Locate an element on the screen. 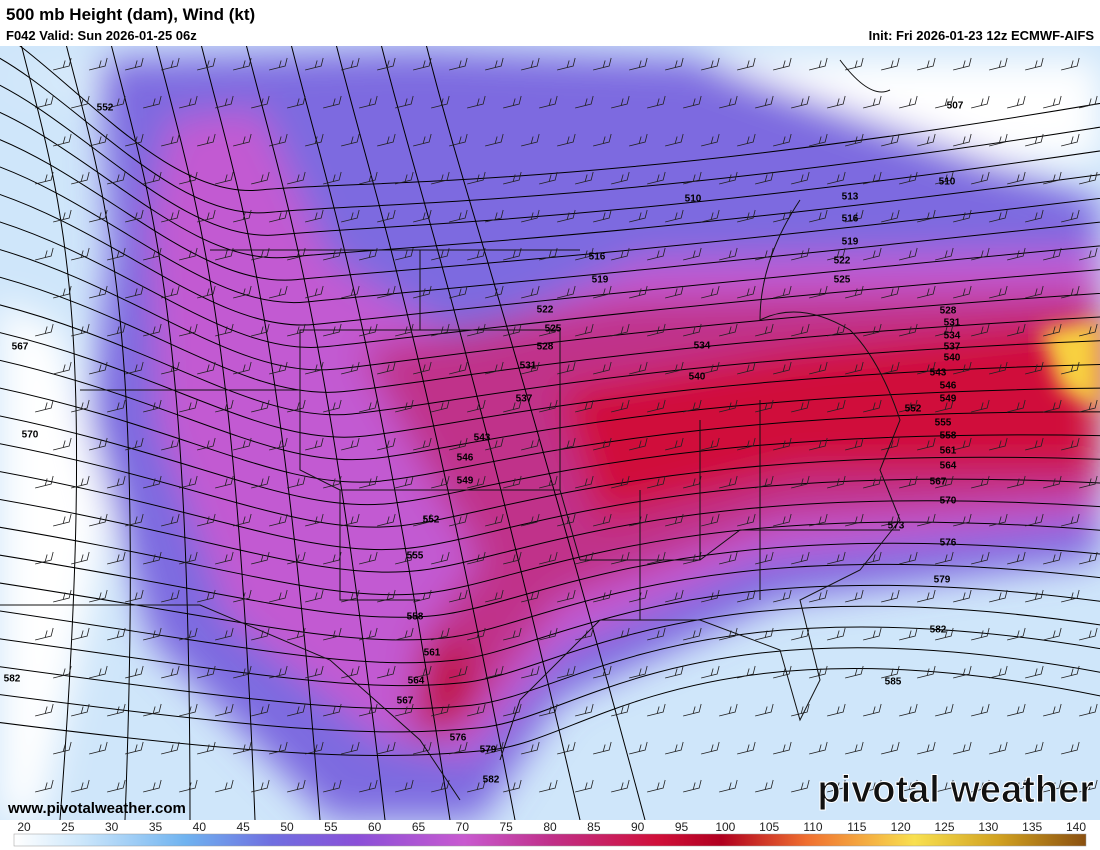 Image resolution: width=1100 pixels, height=850 pixels. contour-label: 564 is located at coordinates (416, 681).